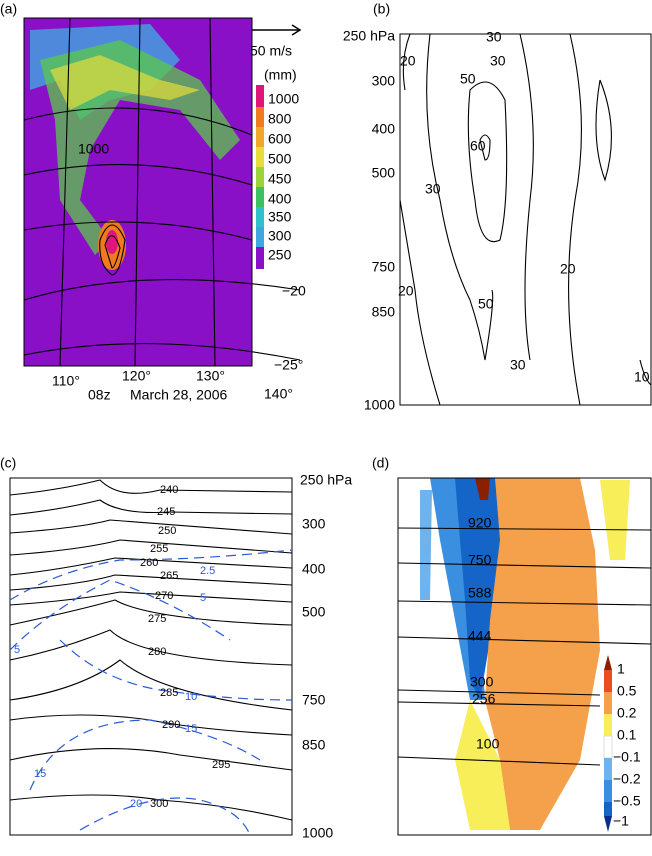 The image size is (652, 856). What do you see at coordinates (66, 381) in the screenshot?
I see `lon-label: 110°` at bounding box center [66, 381].